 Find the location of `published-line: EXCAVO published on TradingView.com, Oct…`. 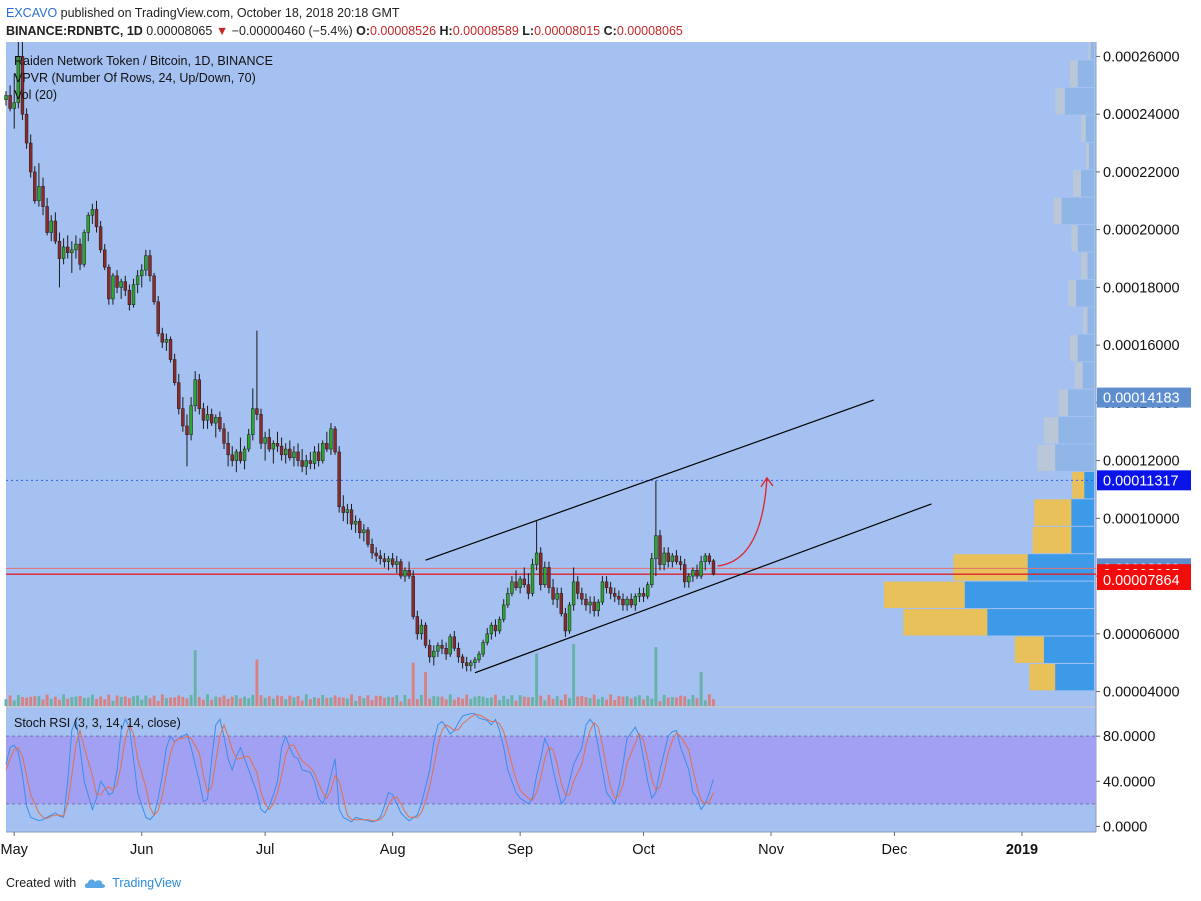

published-line: EXCAVO published on TradingView.com, Oct… is located at coordinates (344, 13).